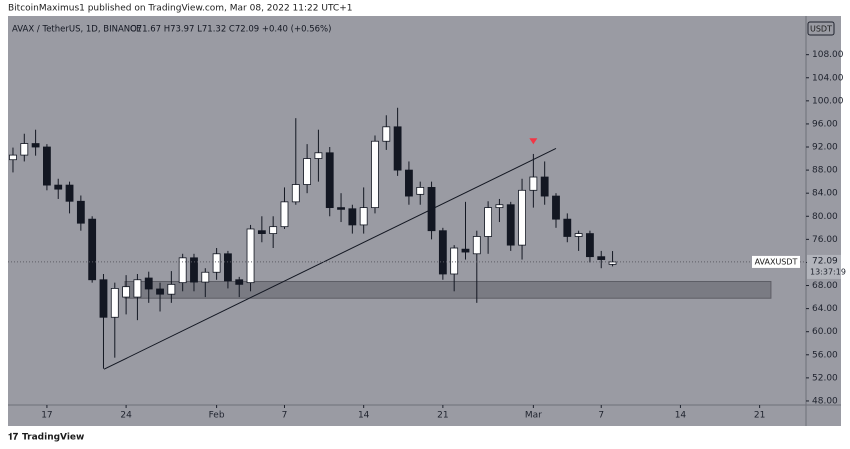 This screenshot has height=449, width=850. I want to click on ticker-box, so click(776, 261).